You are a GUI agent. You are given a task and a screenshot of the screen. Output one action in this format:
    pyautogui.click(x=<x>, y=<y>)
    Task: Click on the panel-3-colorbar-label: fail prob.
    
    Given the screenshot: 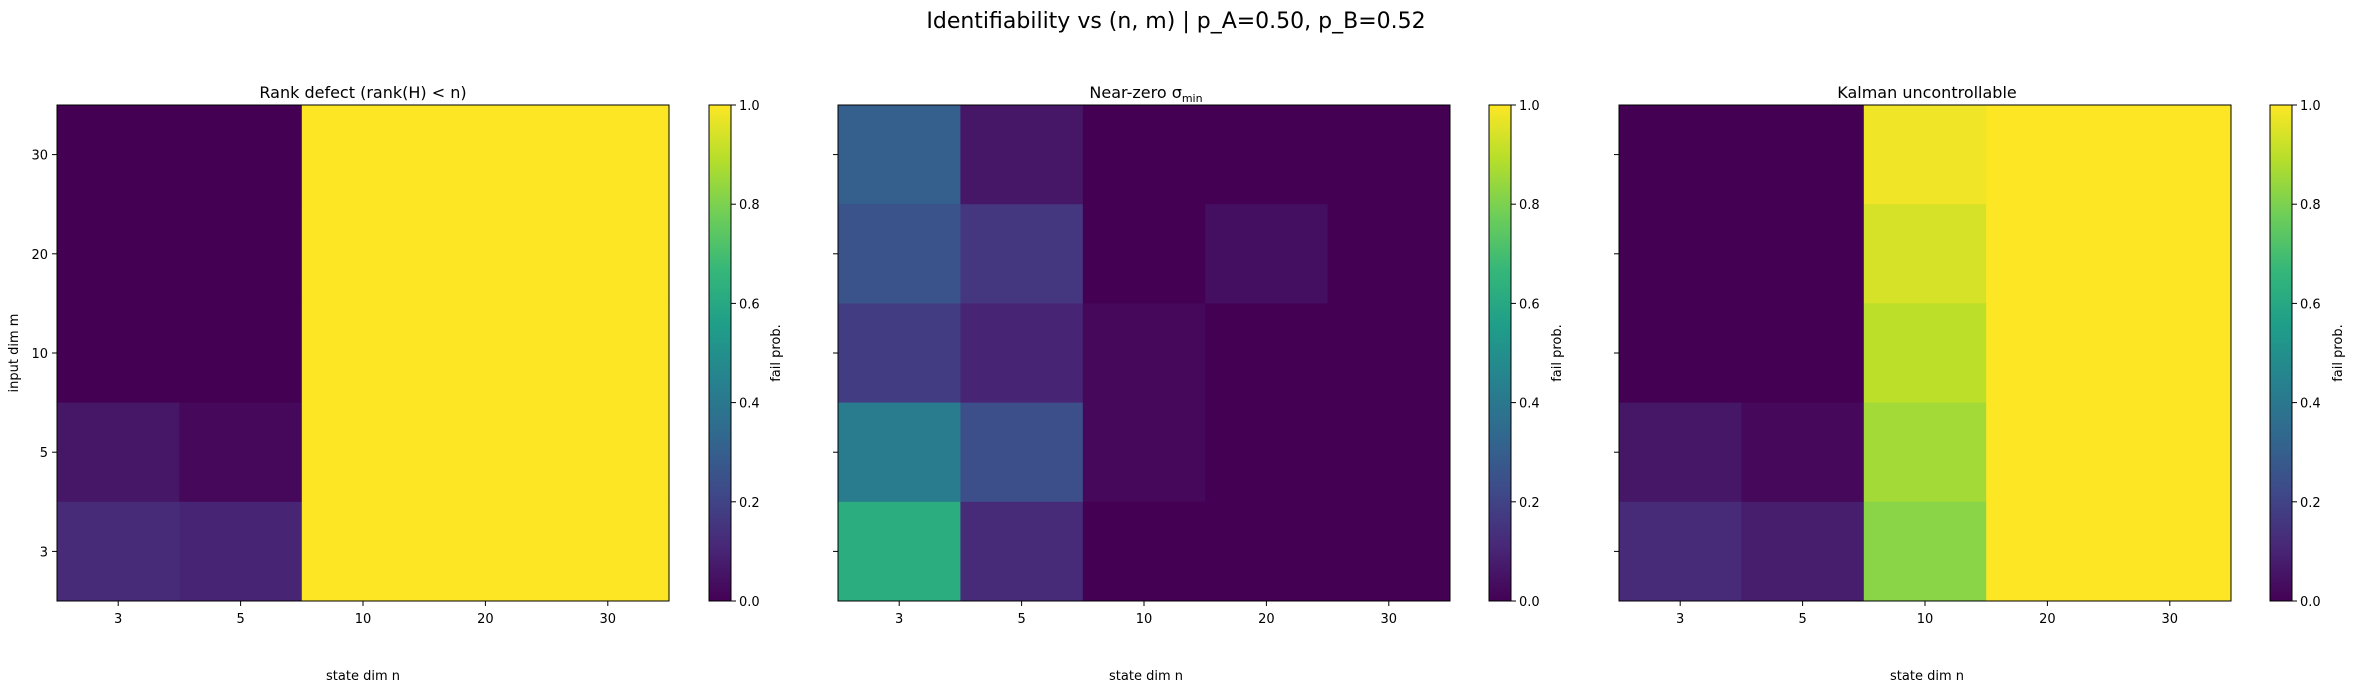 What is the action you would take?
    pyautogui.click(x=2338, y=353)
    